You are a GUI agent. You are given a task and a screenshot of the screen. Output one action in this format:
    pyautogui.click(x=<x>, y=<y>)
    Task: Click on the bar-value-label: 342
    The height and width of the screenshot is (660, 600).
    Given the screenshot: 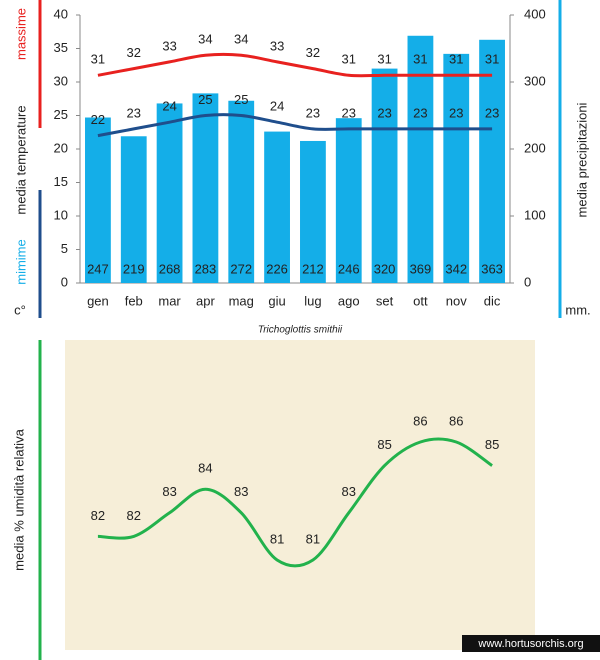 What is the action you would take?
    pyautogui.click(x=456, y=268)
    